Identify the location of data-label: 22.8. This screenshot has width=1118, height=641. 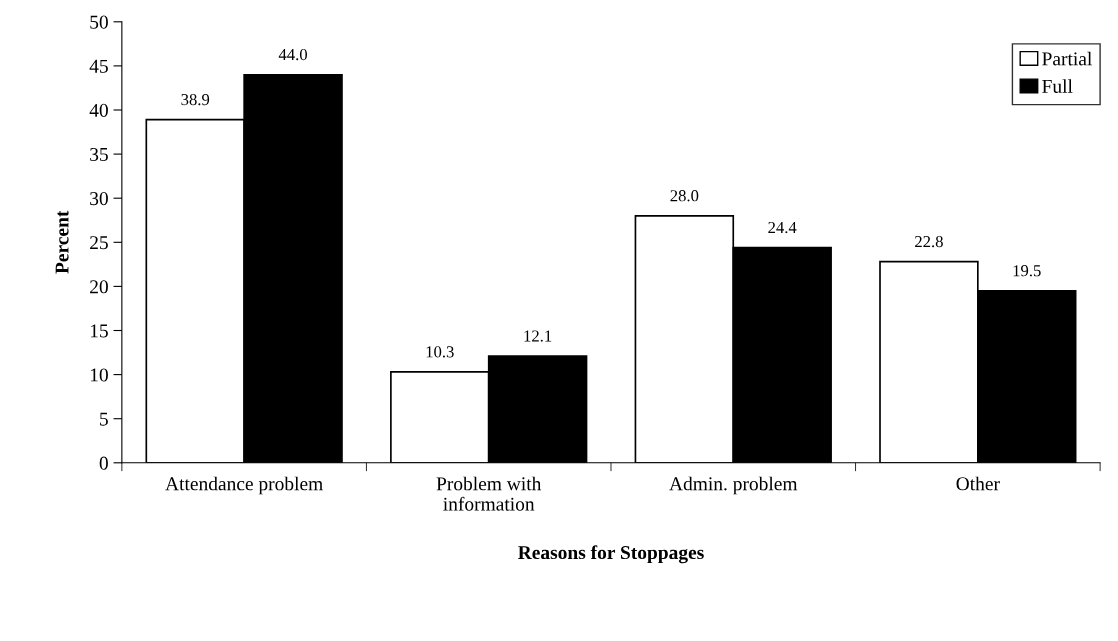
(929, 241).